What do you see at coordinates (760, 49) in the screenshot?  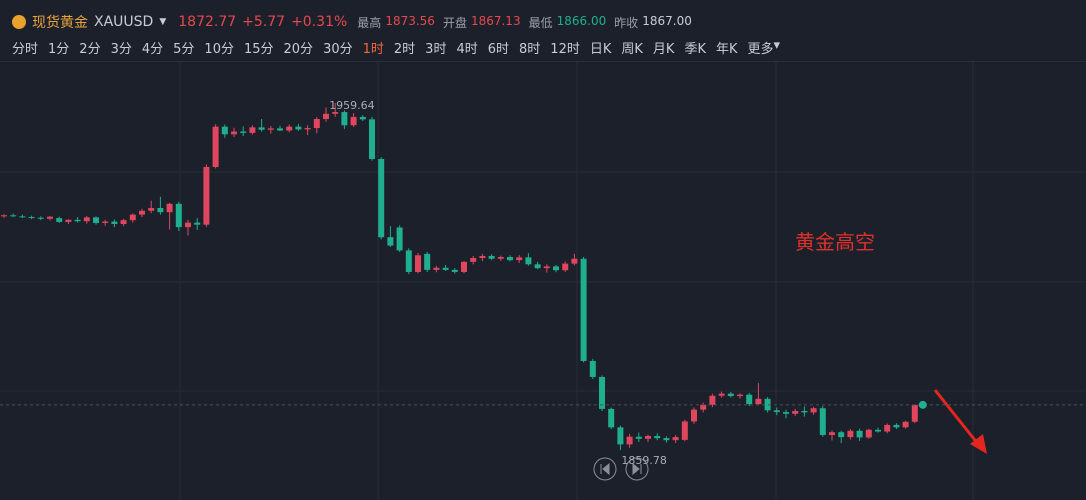 I see `more-menu: 更多` at bounding box center [760, 49].